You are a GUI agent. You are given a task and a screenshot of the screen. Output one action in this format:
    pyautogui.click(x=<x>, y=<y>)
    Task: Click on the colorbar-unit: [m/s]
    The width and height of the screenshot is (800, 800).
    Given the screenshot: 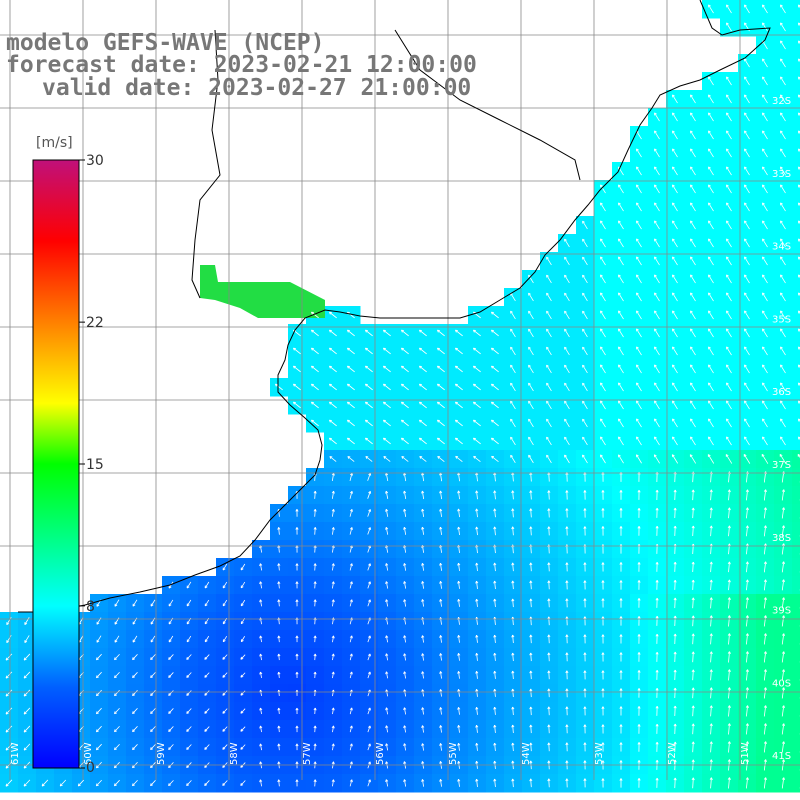 What is the action you would take?
    pyautogui.click(x=54, y=143)
    